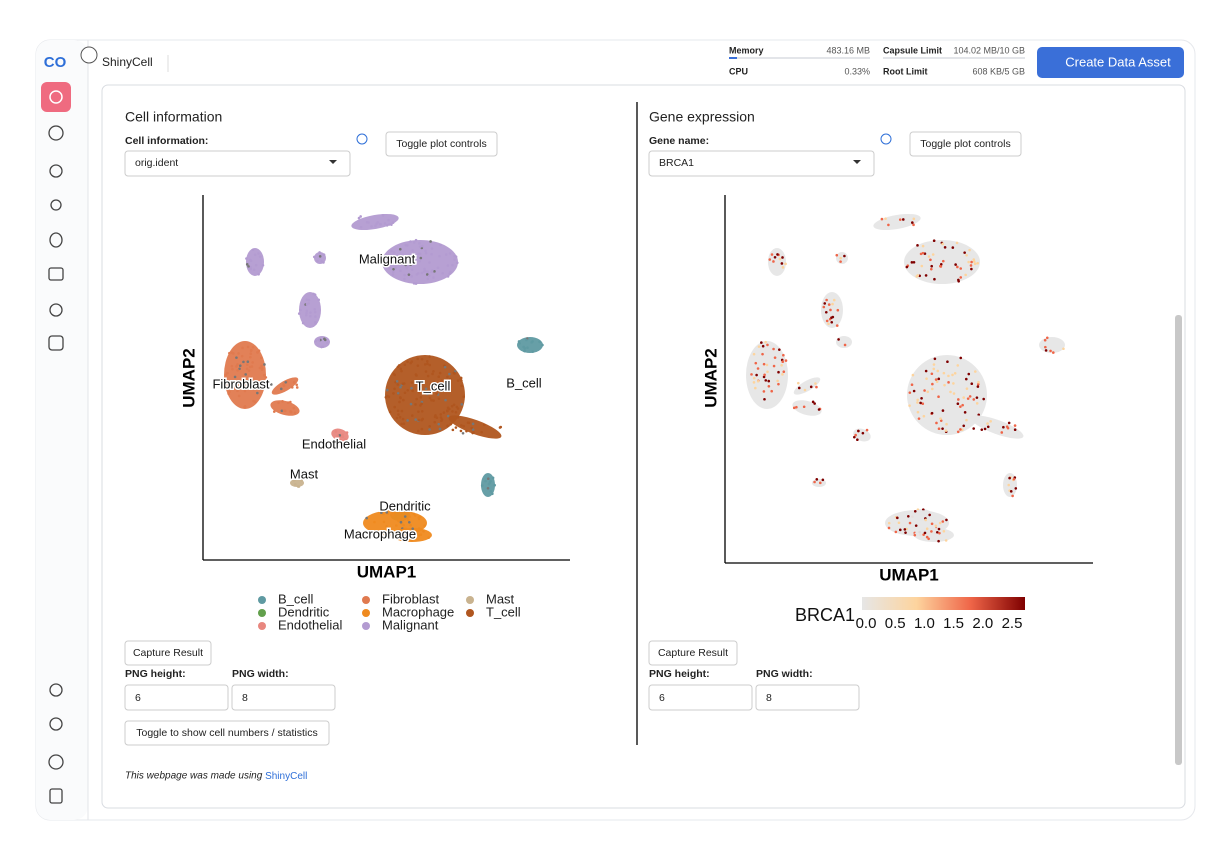 This screenshot has width=1230, height=865. I want to click on footer-link: ShinyCell, so click(286, 776).